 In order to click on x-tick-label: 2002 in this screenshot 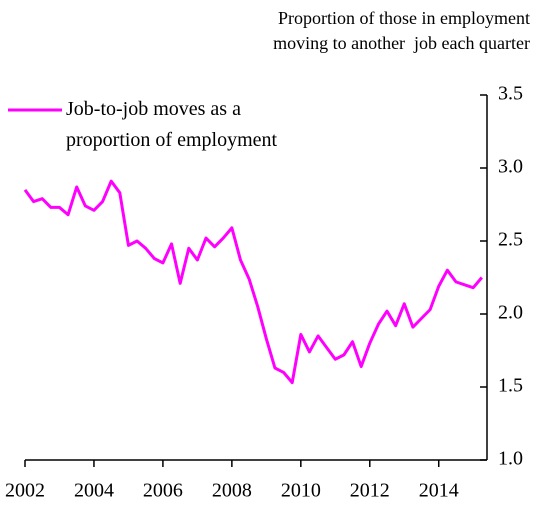, I will do `click(25, 491)`.